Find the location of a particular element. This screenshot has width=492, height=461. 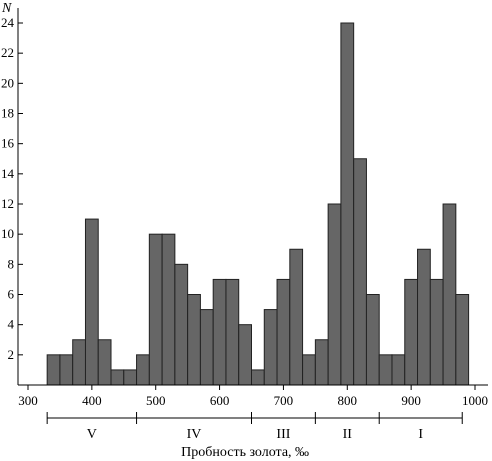

group-brackets-layer: V IV III II I is located at coordinates (254, 427).